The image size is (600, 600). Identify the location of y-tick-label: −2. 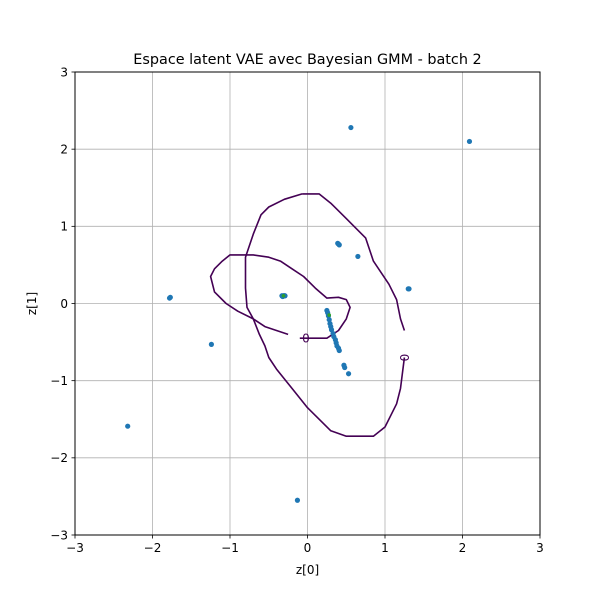
(59, 458).